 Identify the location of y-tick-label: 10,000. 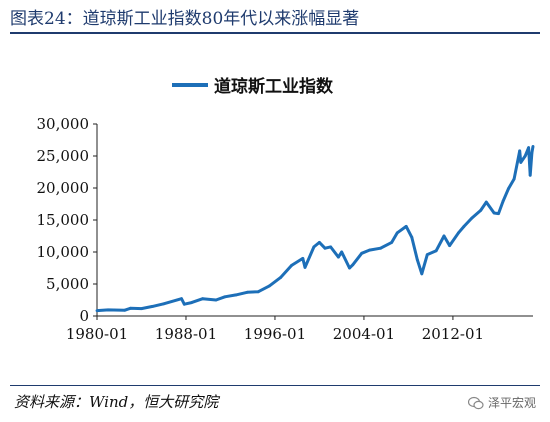
(63, 252).